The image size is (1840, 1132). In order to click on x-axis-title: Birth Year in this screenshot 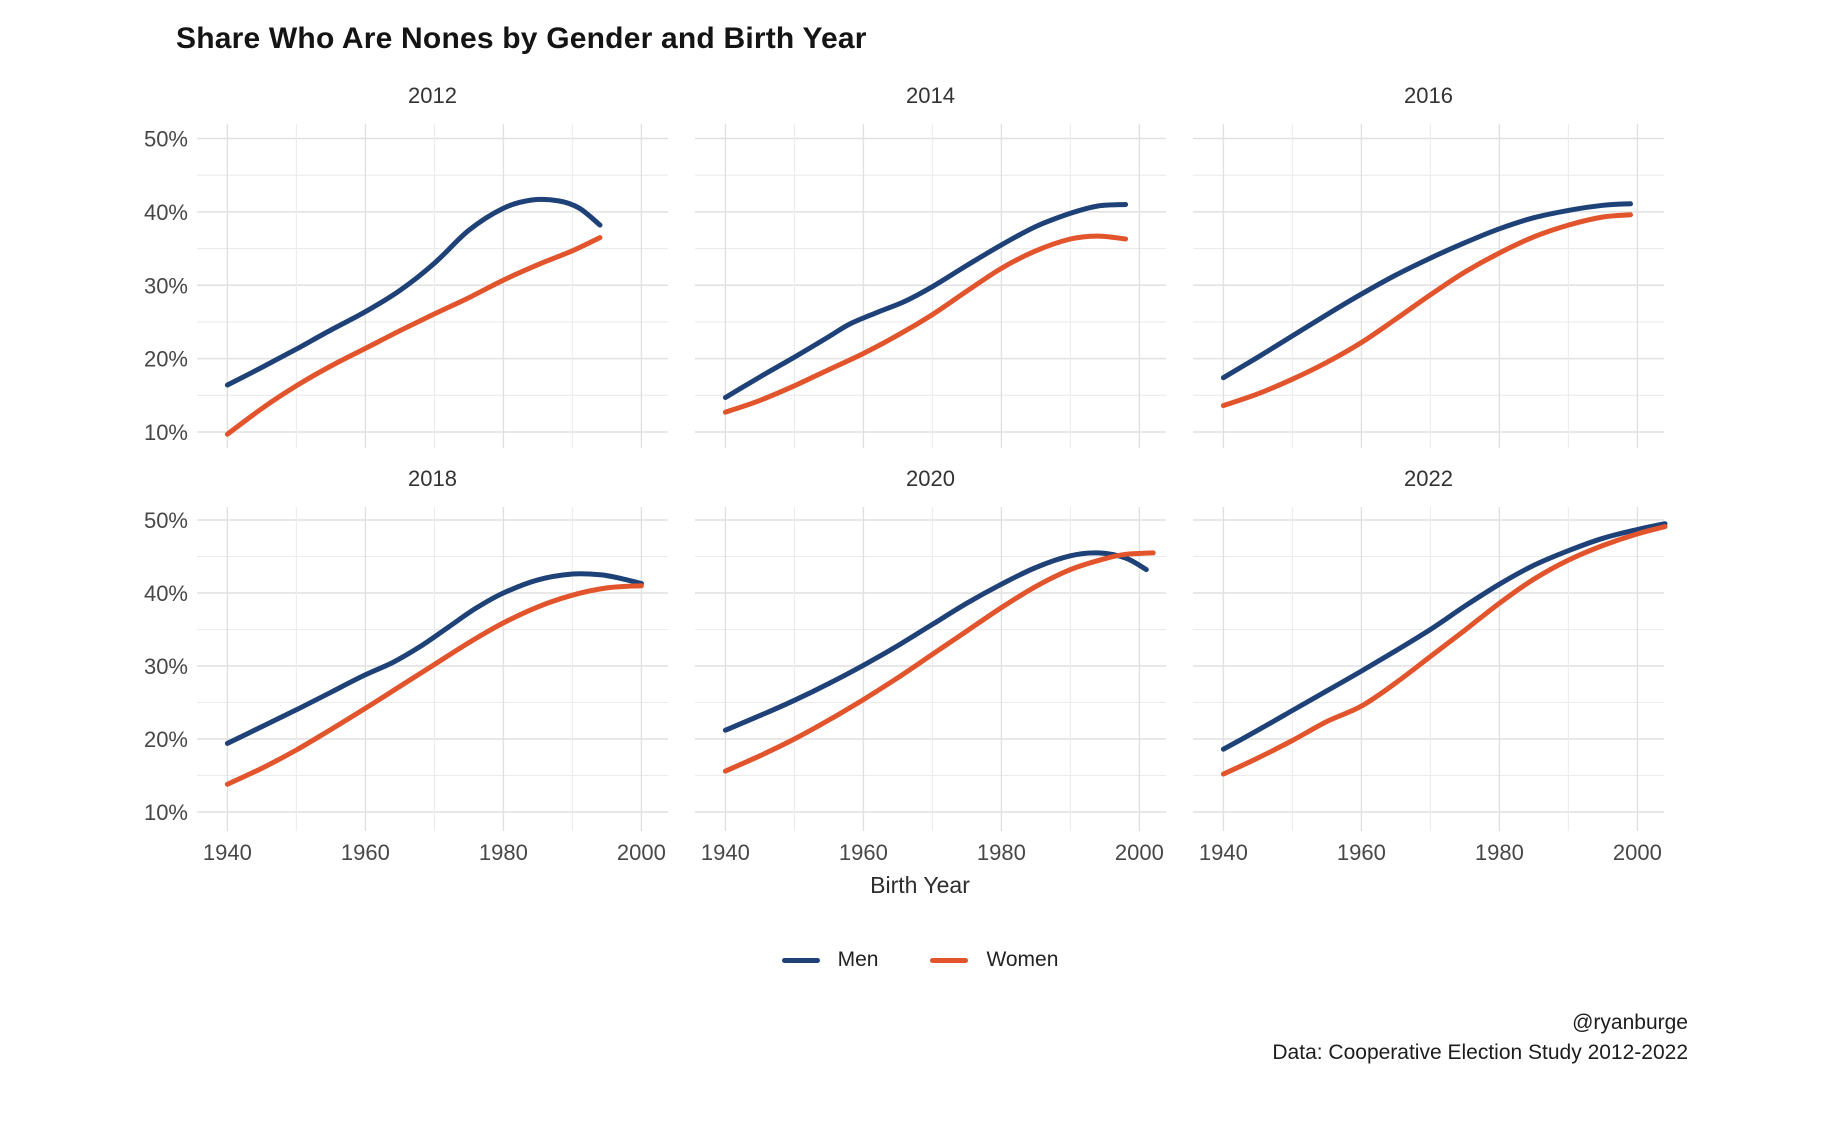, I will do `click(920, 885)`.